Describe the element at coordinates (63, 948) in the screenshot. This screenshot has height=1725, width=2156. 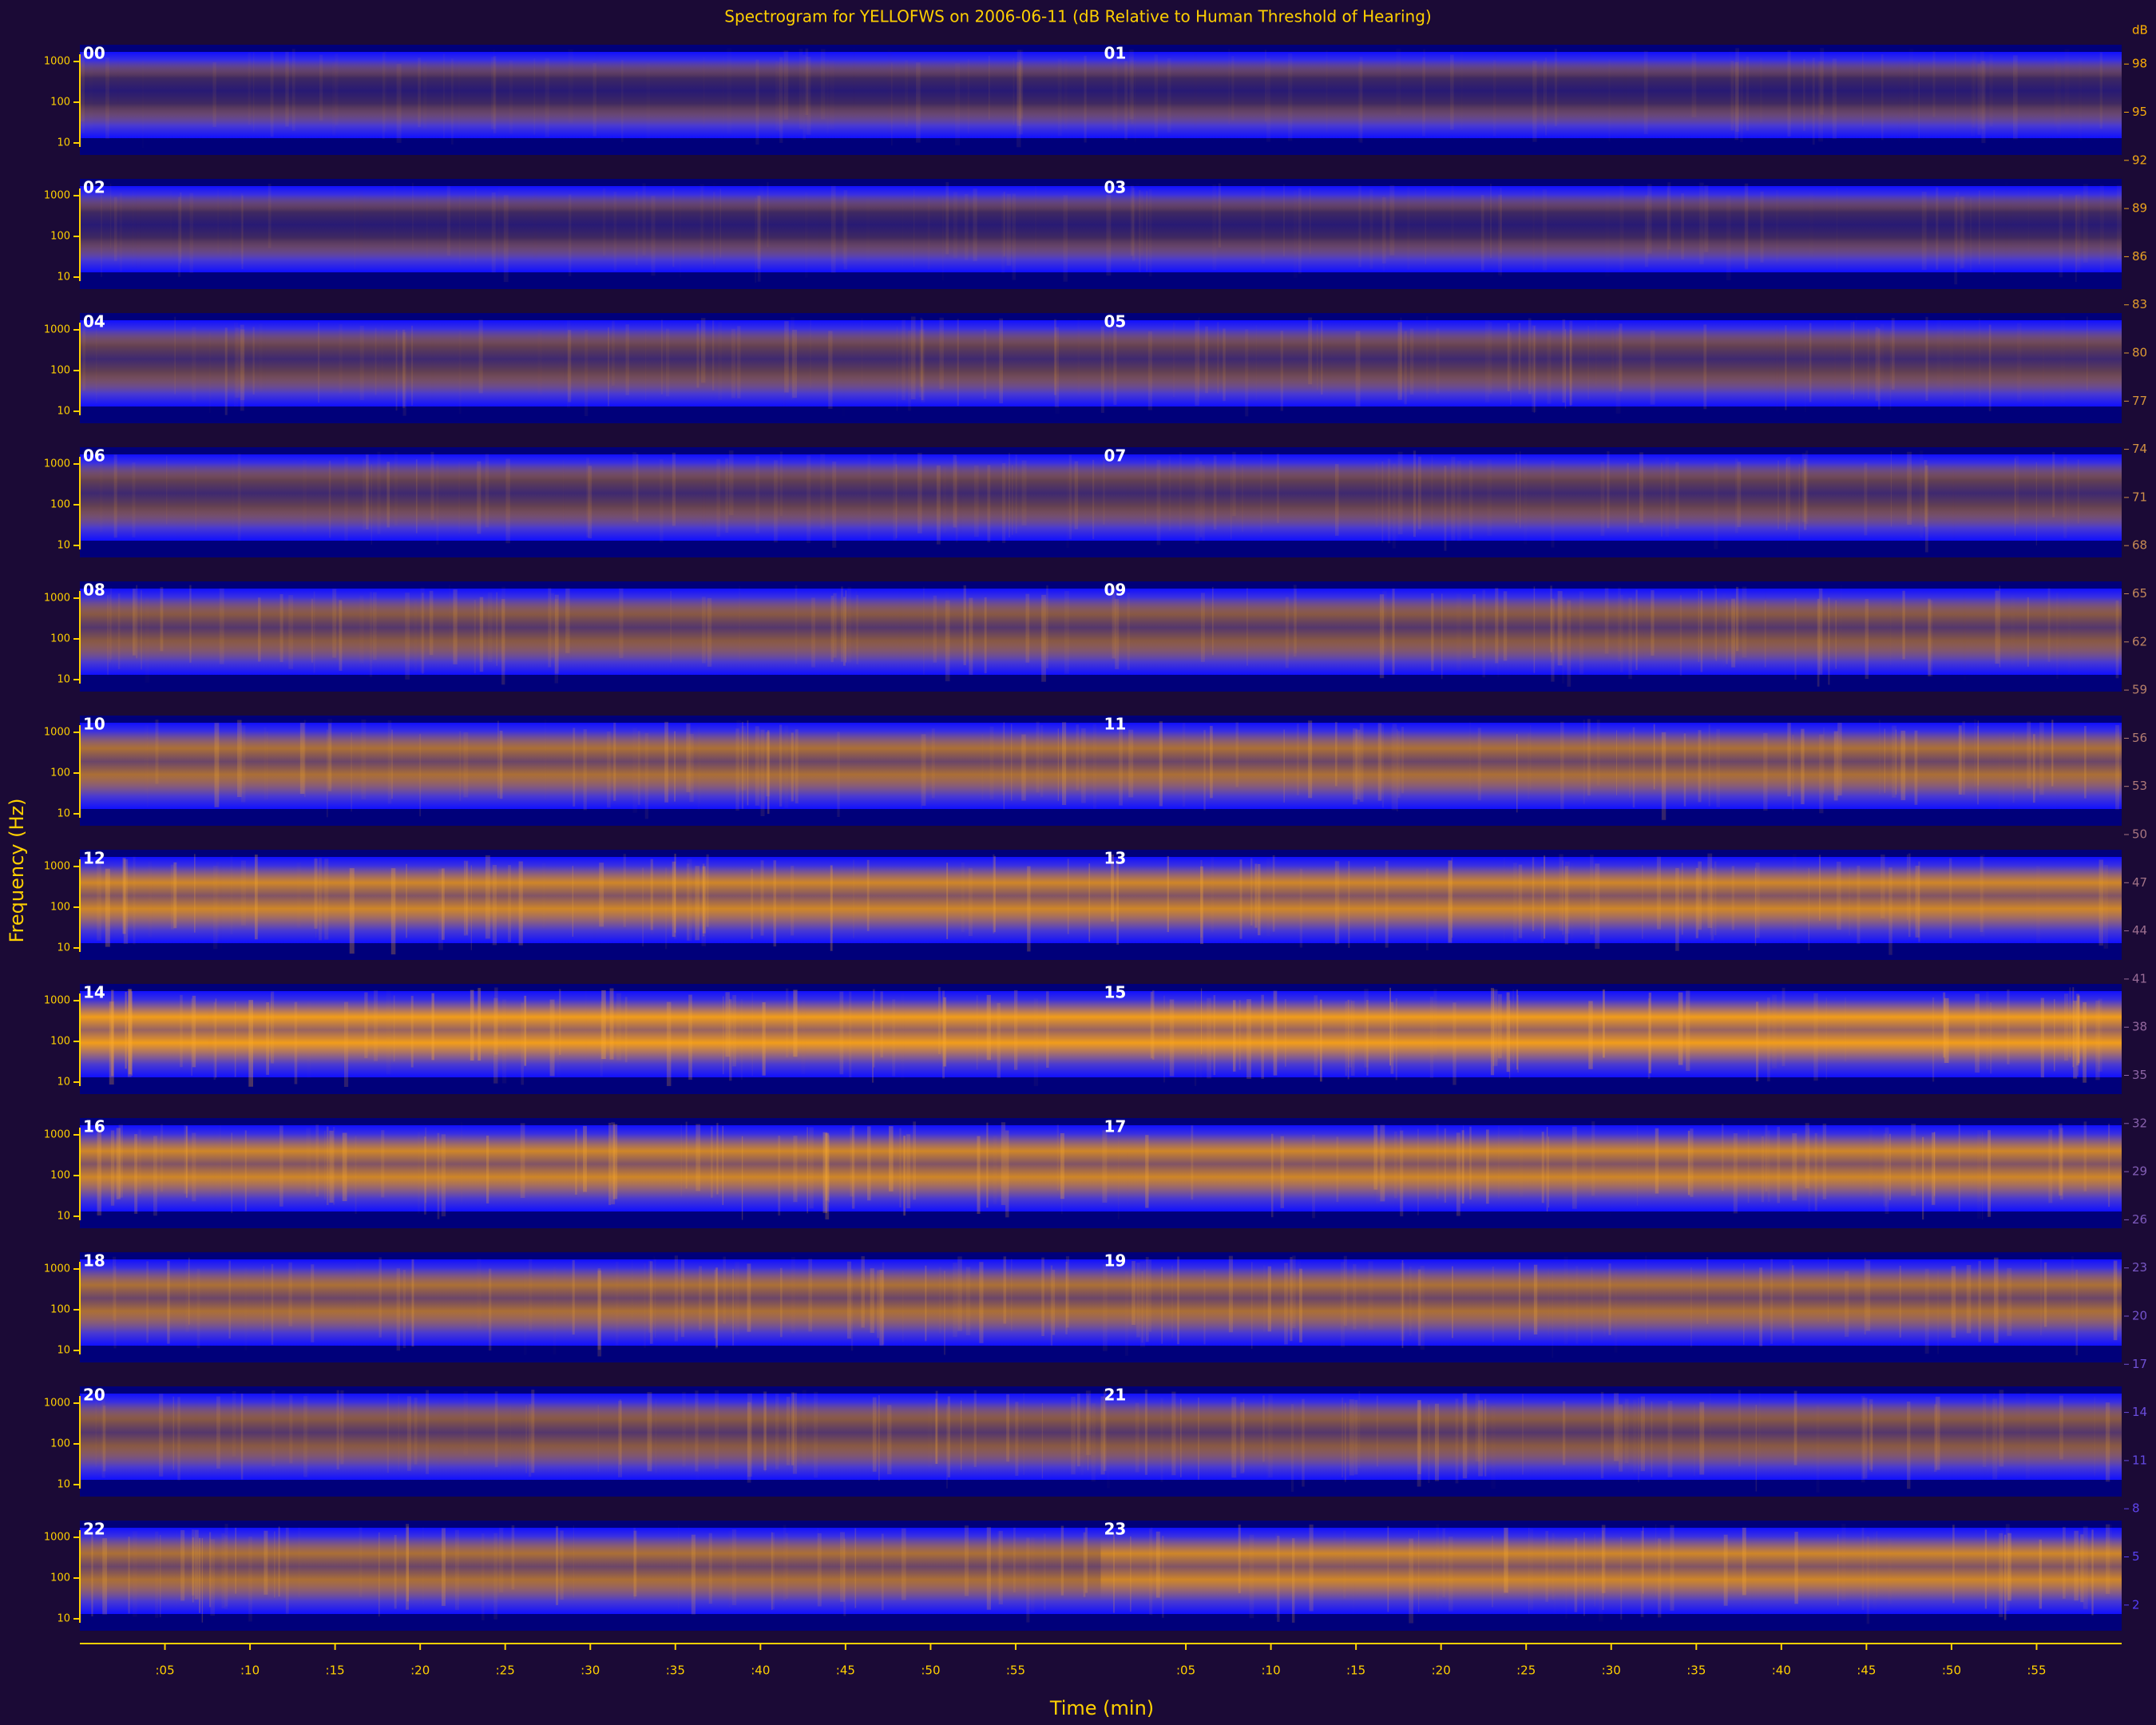
I see `y-tick-label: 10` at that location.